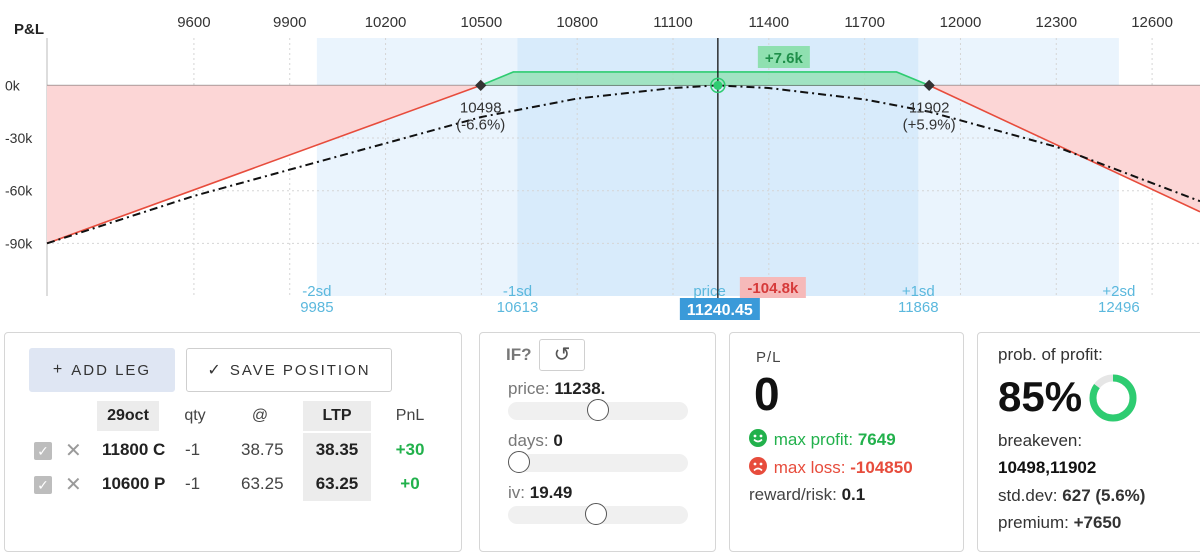  What do you see at coordinates (518, 307) in the screenshot?
I see `sd-value-label: 10613` at bounding box center [518, 307].